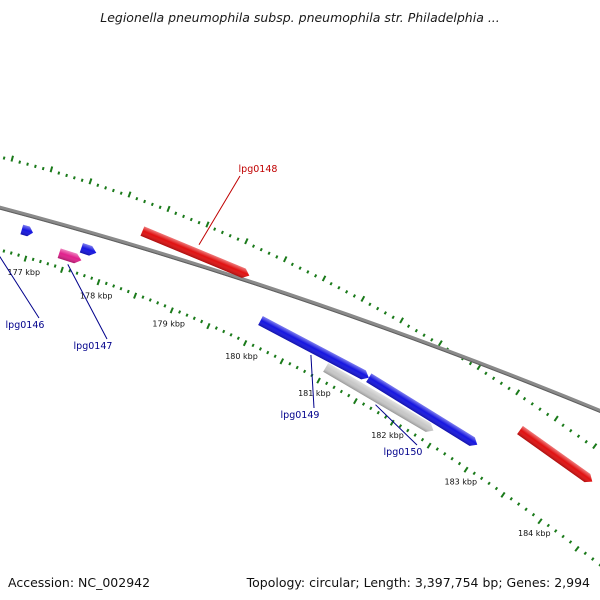  I want to click on gene-lpg0150, so click(379, 399).